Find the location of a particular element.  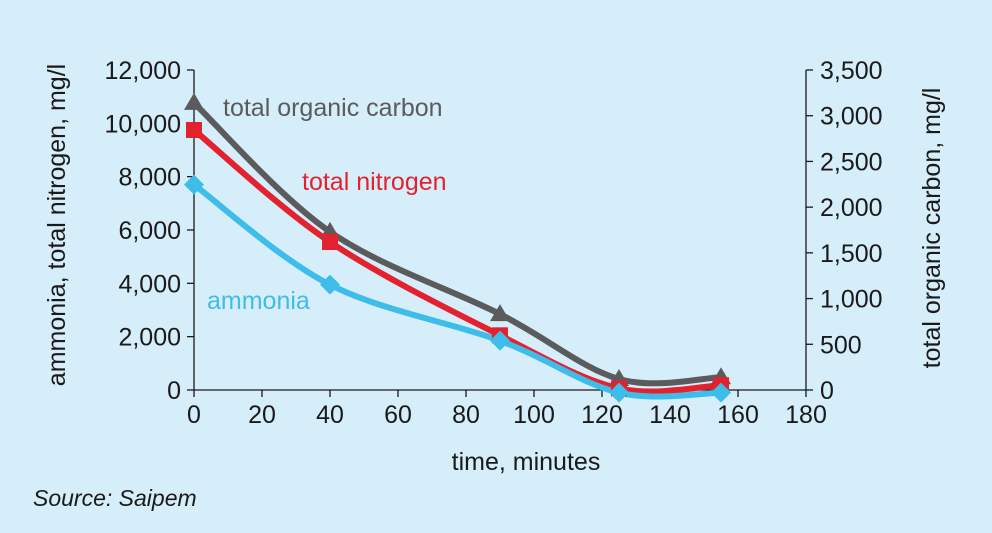

x-axis-ticks: 0 20 40 60 80 100 120 140 160 180 is located at coordinates (507, 409).